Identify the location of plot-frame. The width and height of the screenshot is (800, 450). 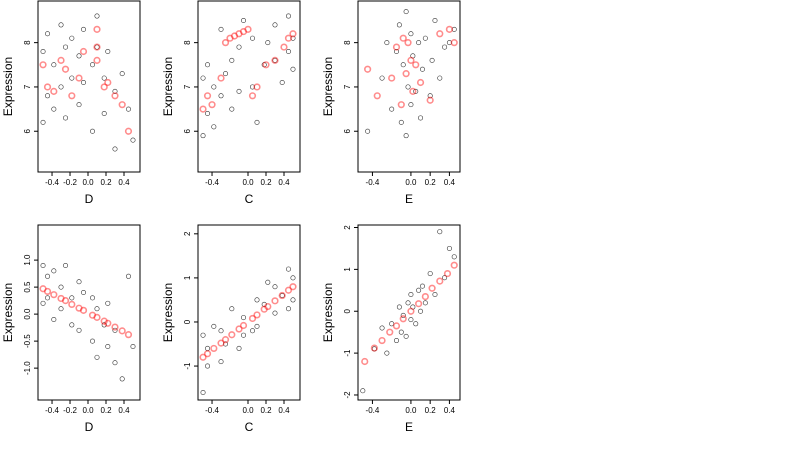
(409, 312).